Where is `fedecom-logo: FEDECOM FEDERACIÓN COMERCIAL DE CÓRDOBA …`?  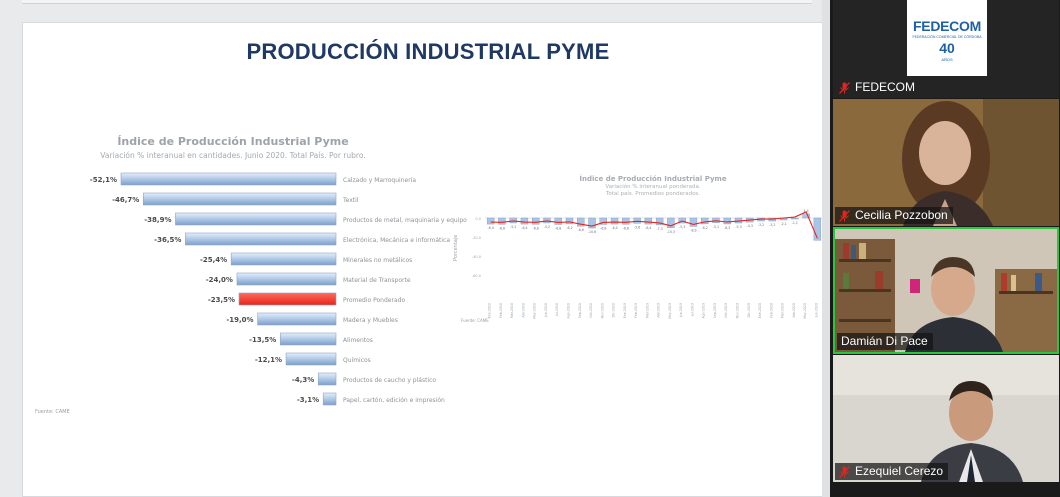
fedecom-logo: FEDECOM FEDERACIÓN COMERCIAL DE CÓRDOBA … is located at coordinates (947, 38).